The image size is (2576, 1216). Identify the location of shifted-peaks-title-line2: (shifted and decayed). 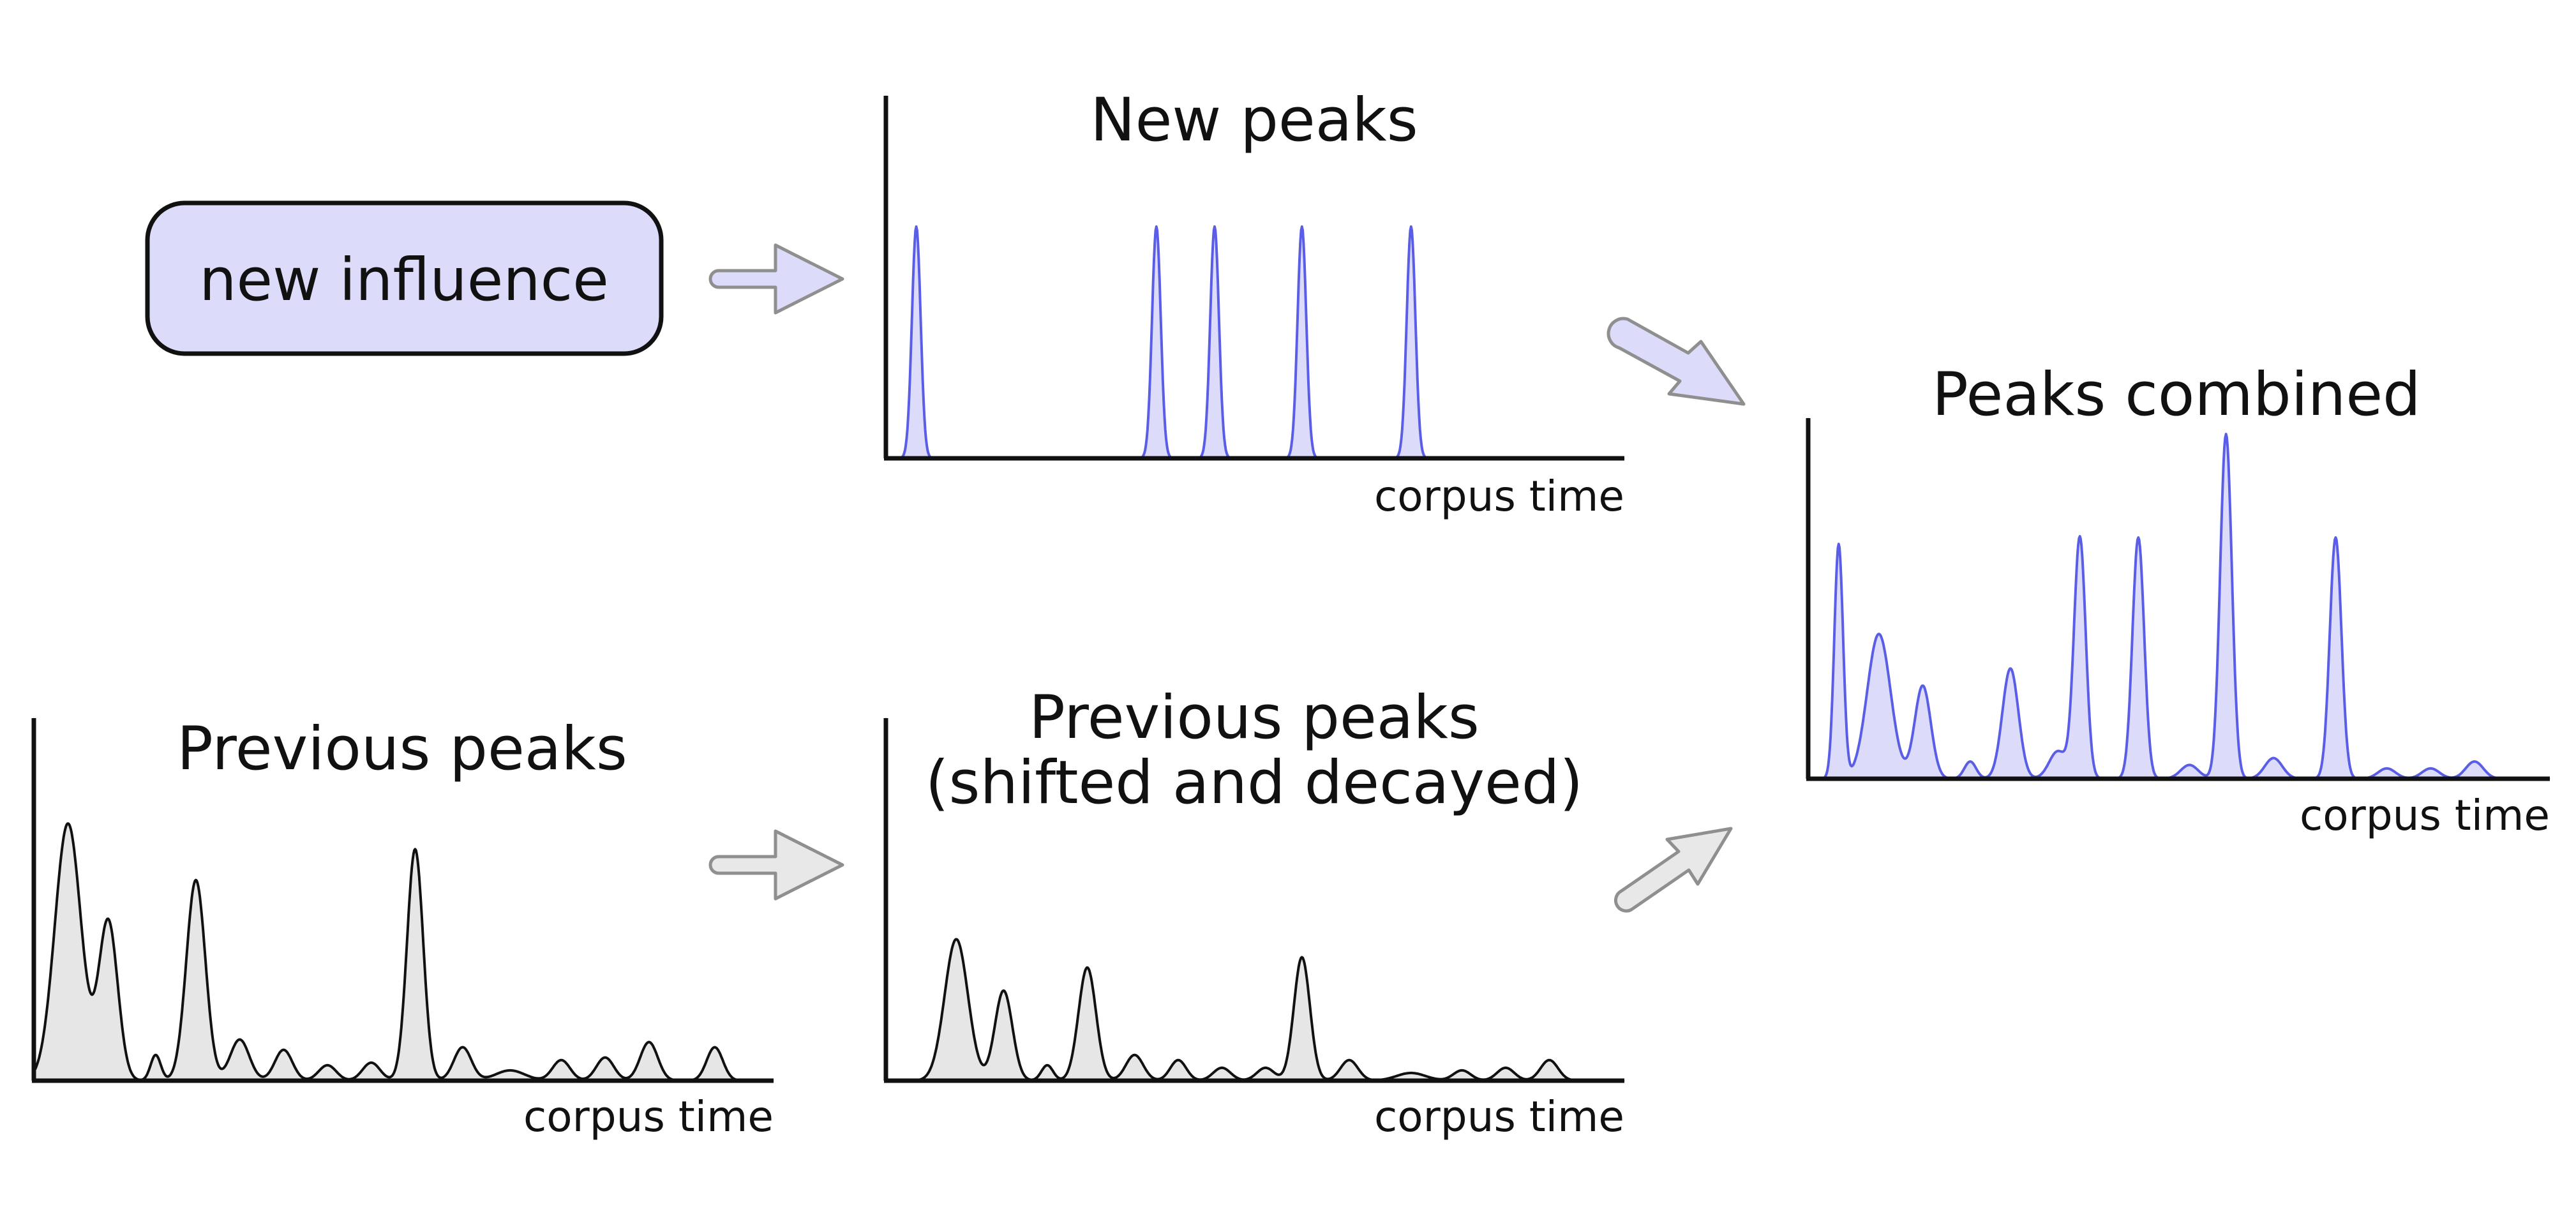
(1254, 783).